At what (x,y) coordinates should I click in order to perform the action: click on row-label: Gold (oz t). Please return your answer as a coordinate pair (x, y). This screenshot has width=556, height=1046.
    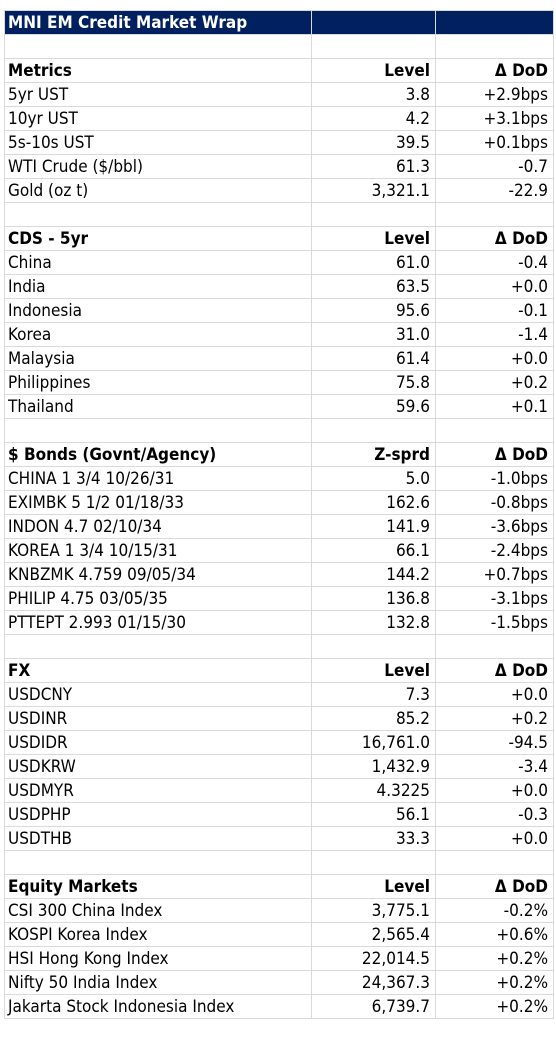
    Looking at the image, I should click on (158, 190).